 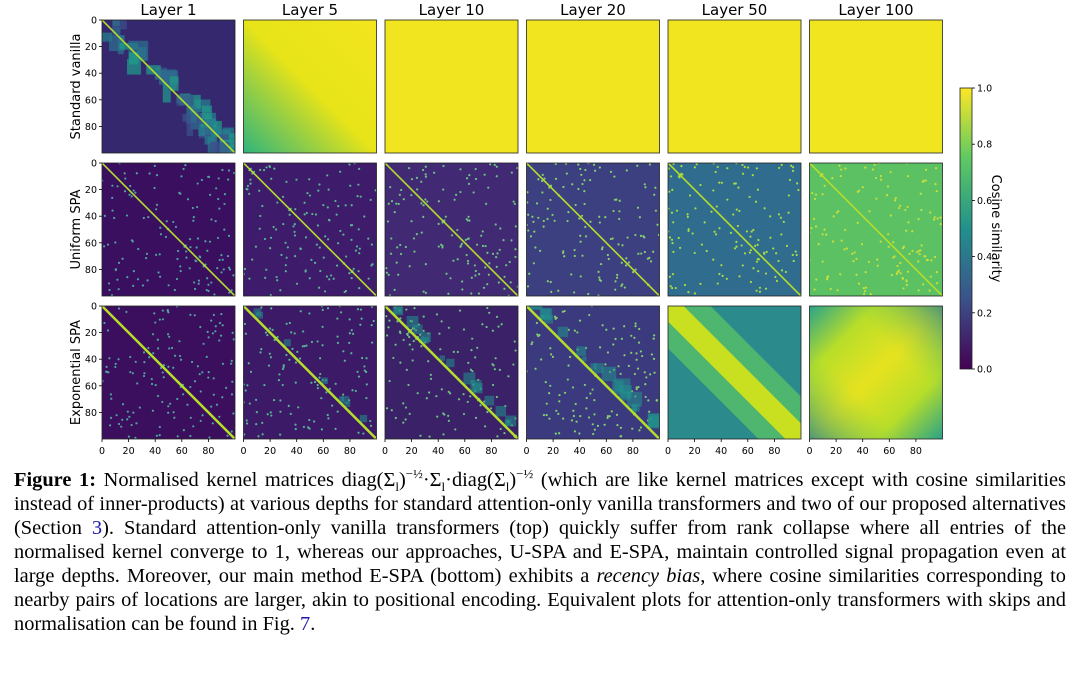 What do you see at coordinates (91, 386) in the screenshot?
I see `y-tick-label: 60` at bounding box center [91, 386].